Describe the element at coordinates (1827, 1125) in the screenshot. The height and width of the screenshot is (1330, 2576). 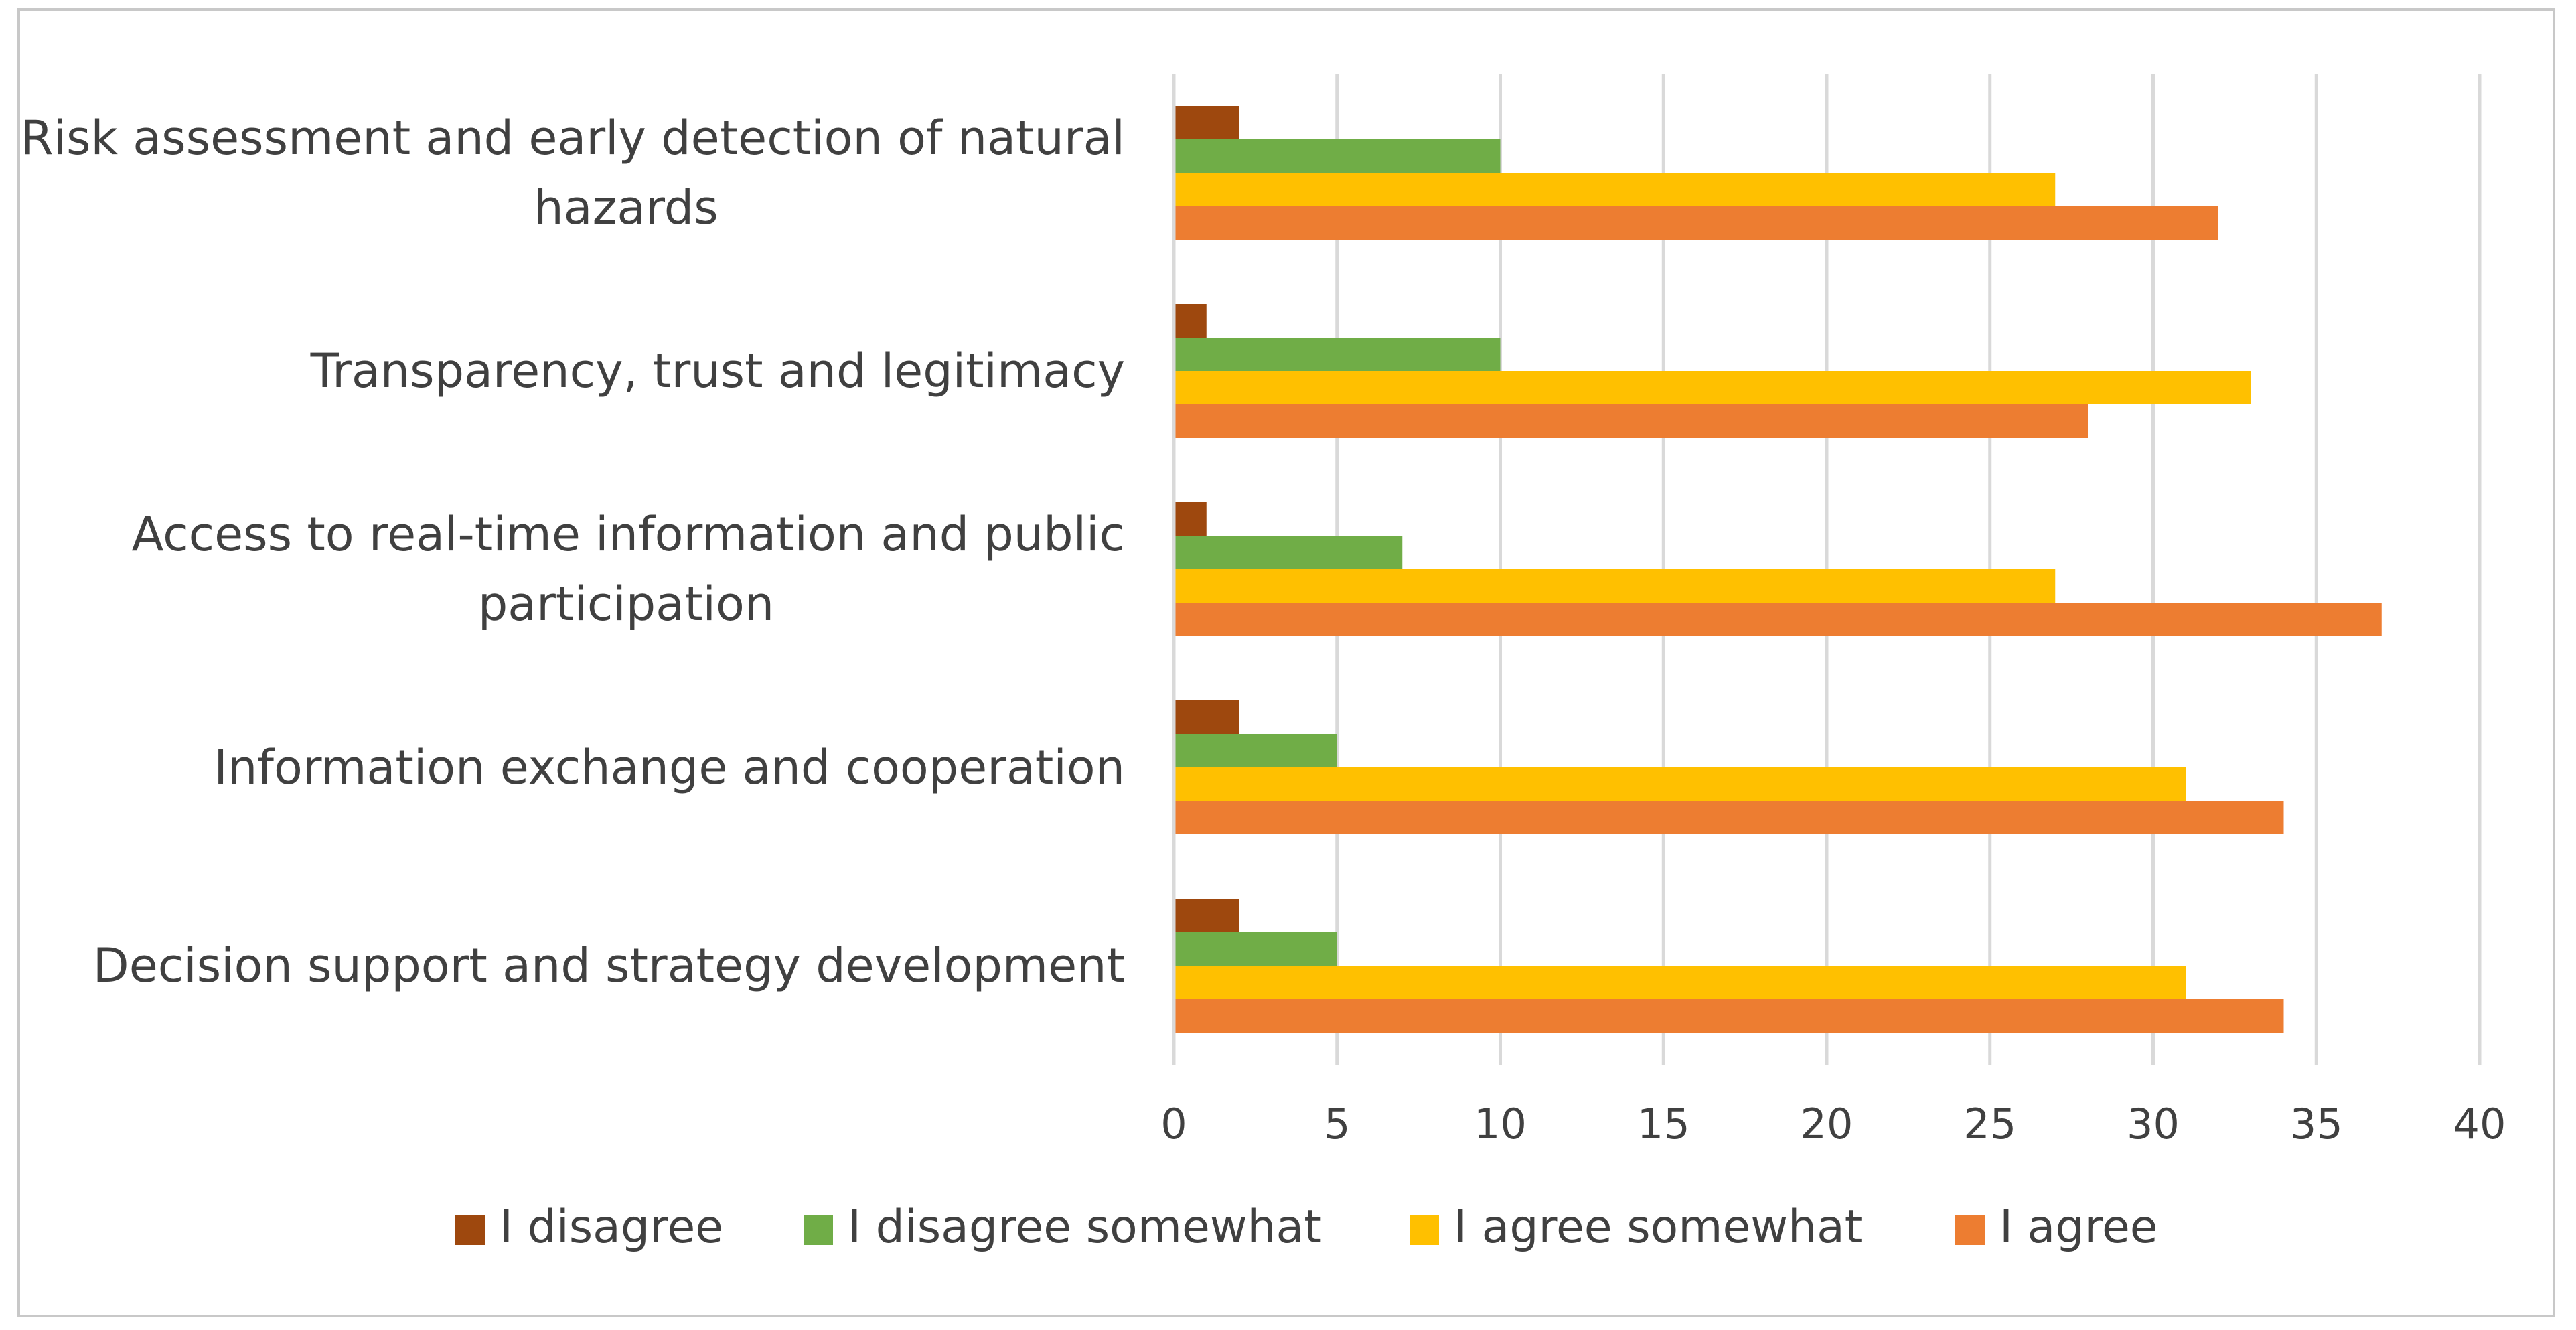
I see `x-tick-label: 20` at that location.